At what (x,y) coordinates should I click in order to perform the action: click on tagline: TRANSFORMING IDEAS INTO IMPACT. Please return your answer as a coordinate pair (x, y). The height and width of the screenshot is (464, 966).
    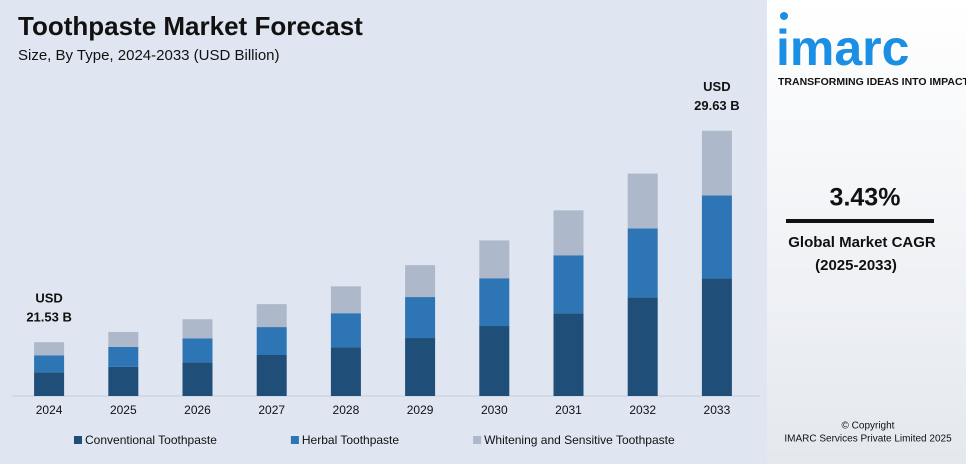
    Looking at the image, I should click on (872, 82).